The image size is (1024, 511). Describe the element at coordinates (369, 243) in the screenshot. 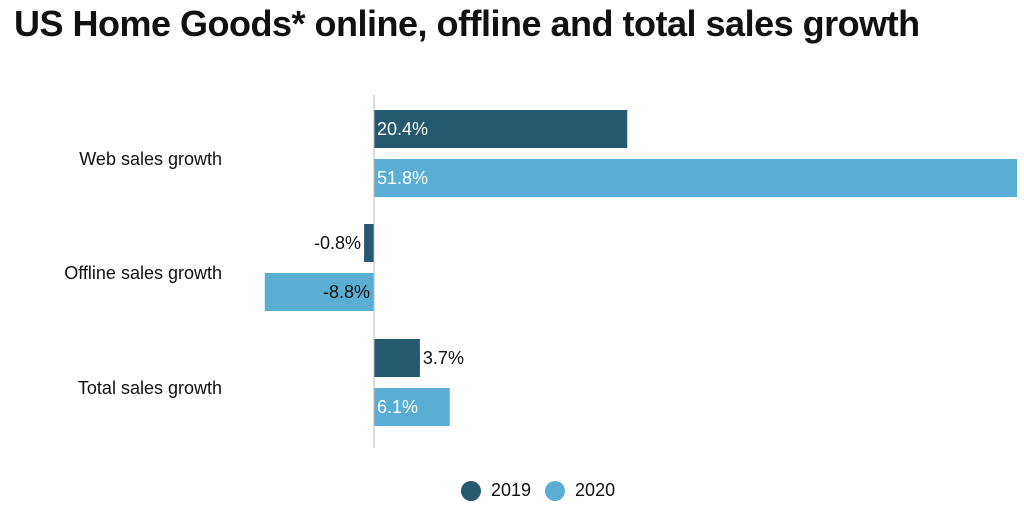

I see `bar-2019-offline-sales-growth` at that location.